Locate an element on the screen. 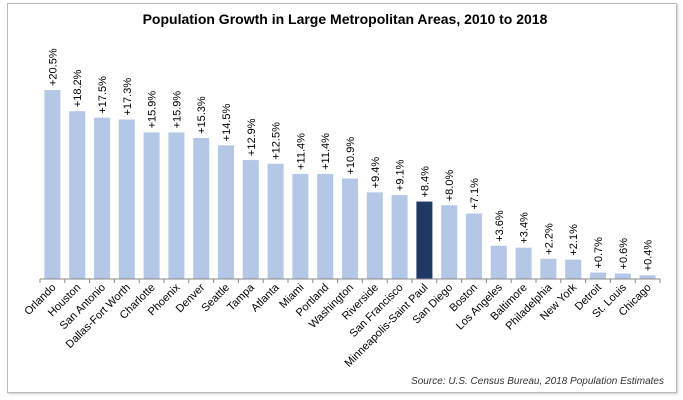  data-label: +8.4% is located at coordinates (425, 182).